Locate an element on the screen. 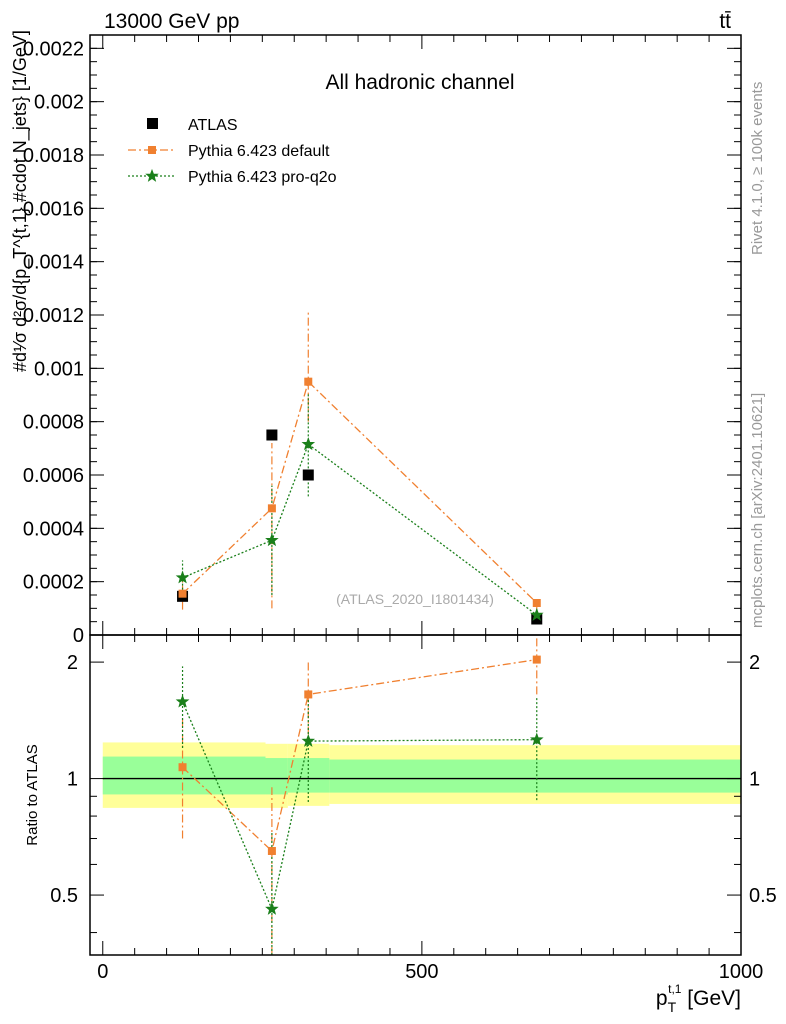  main-y-tick-label: 0.0014 is located at coordinates (53, 263).